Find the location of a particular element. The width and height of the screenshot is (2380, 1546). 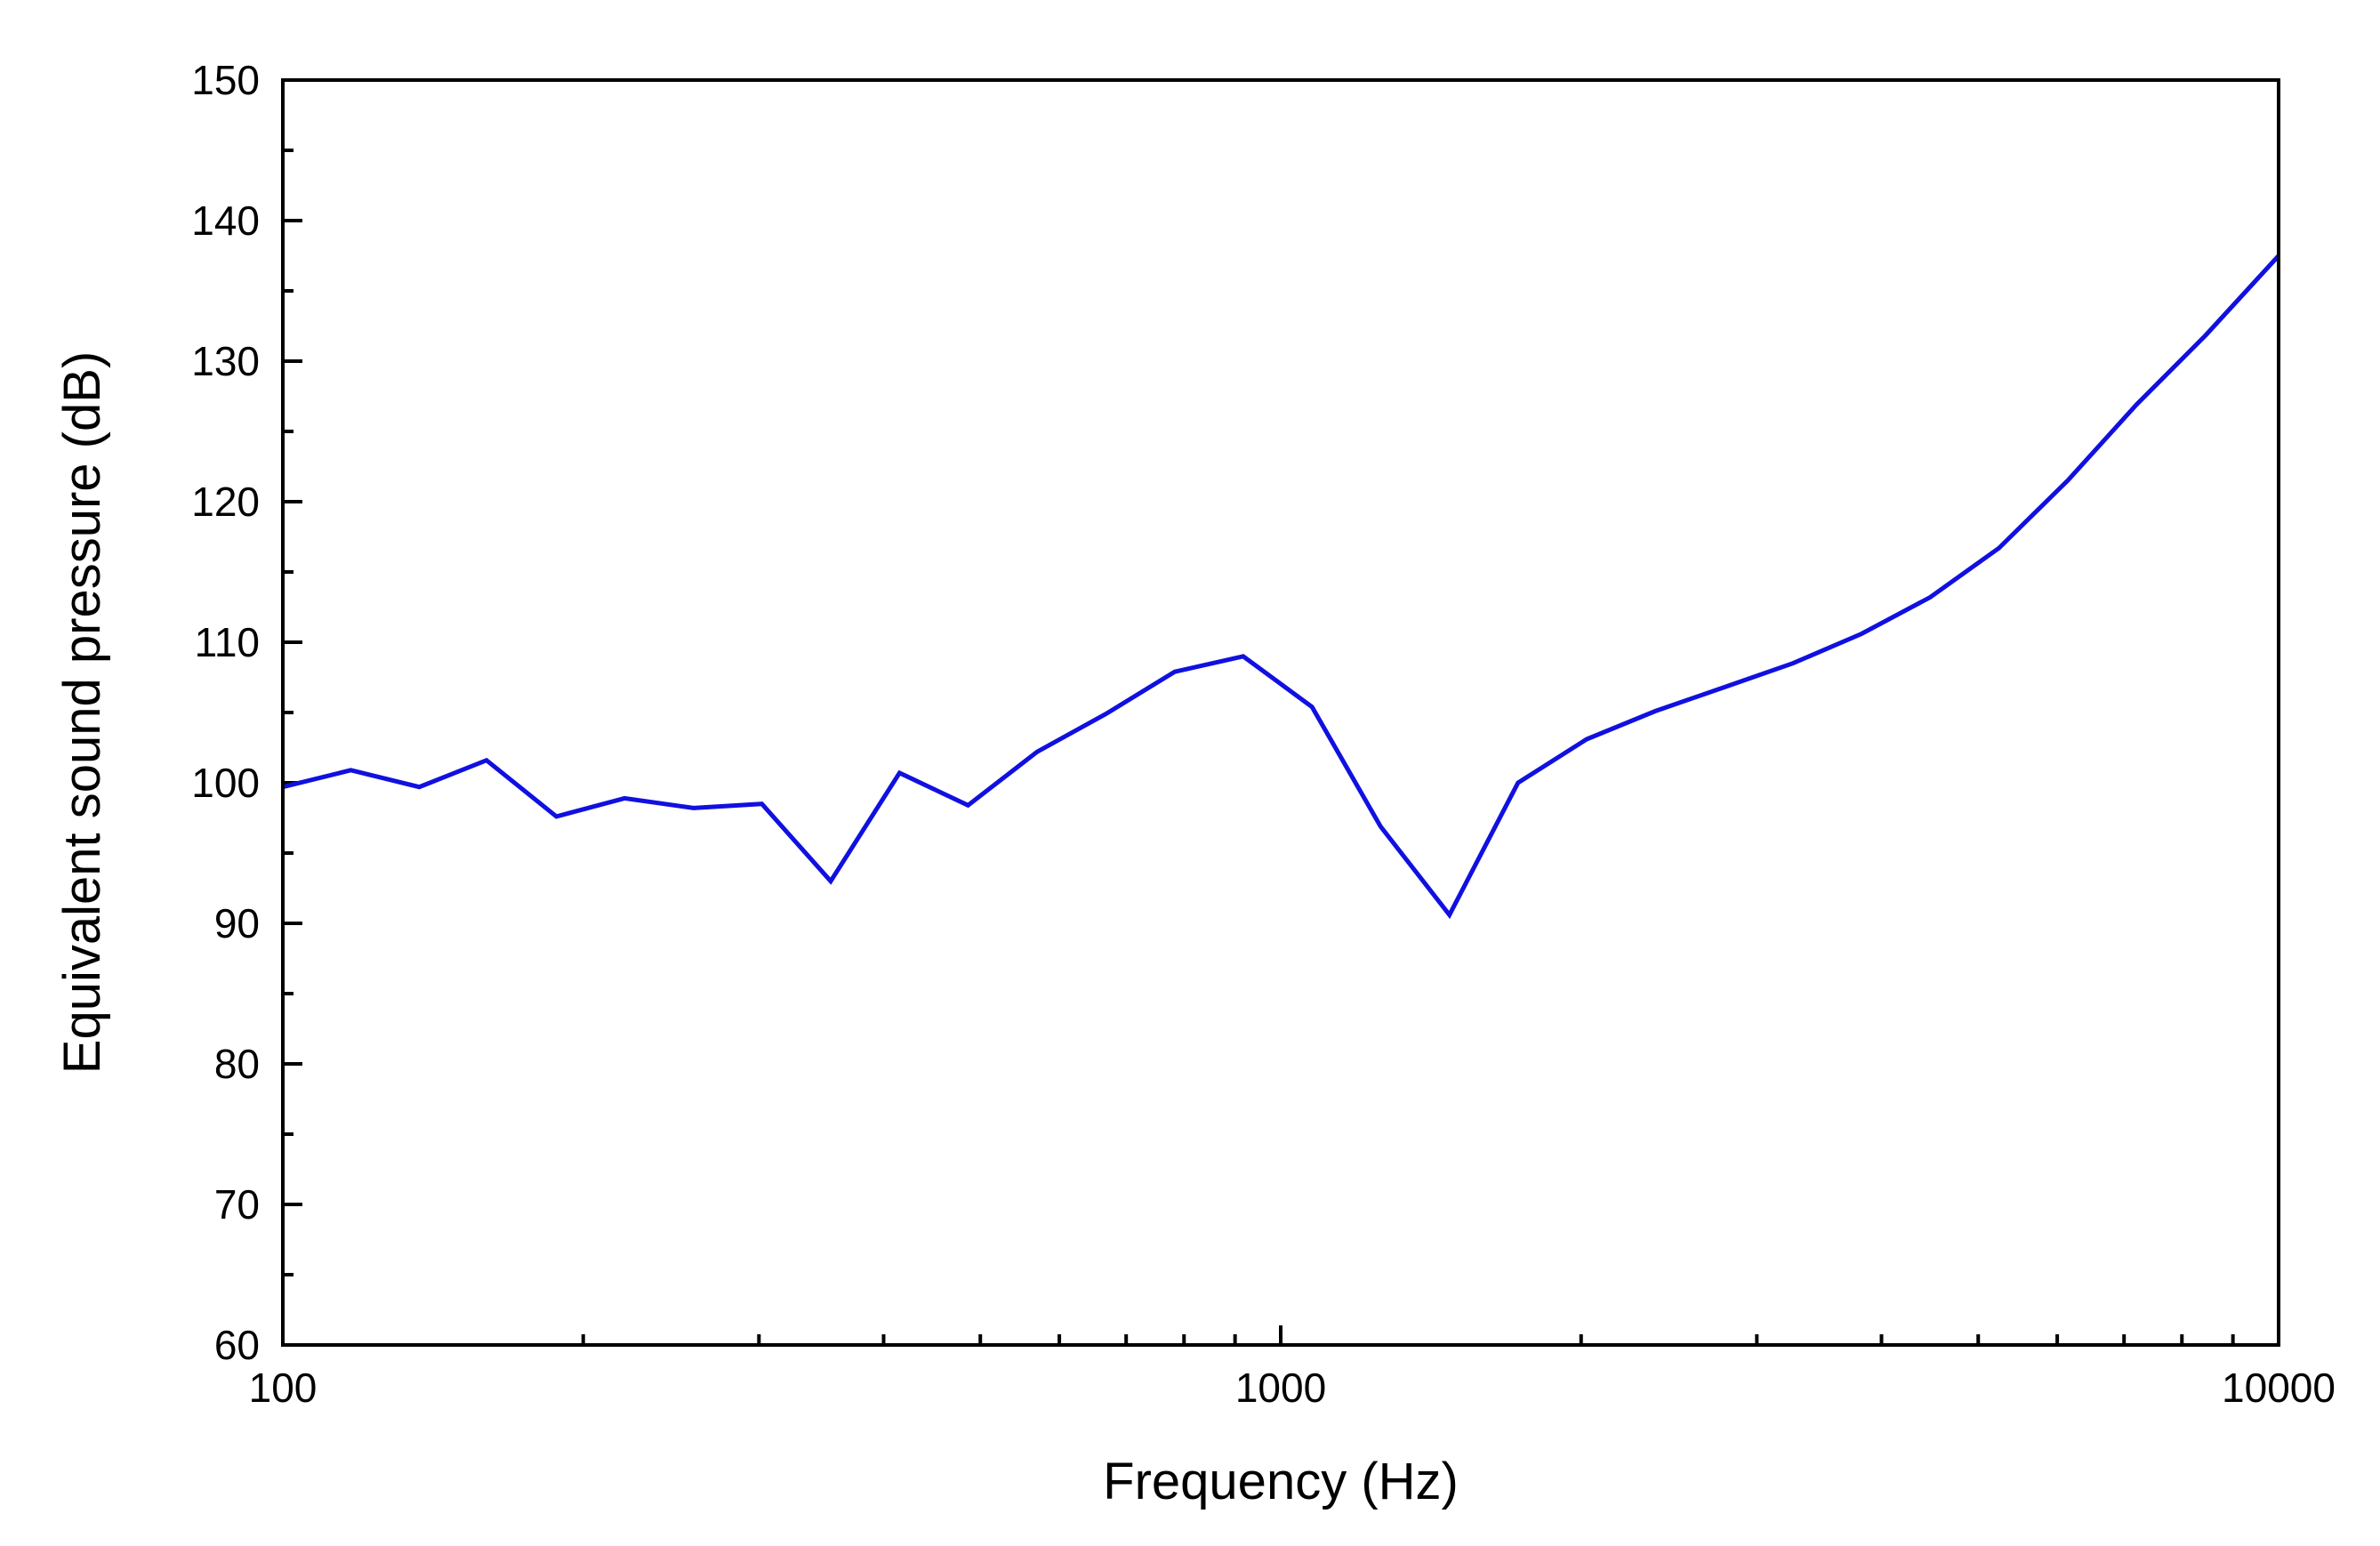

y-tick-label: 100 is located at coordinates (225, 783).